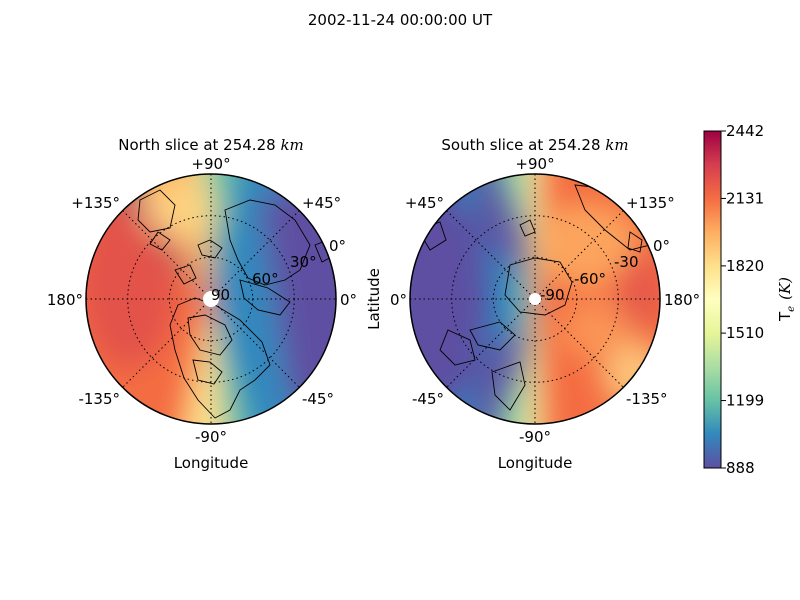 The width and height of the screenshot is (800, 600). I want to click on north-xlabel: Longitude, so click(211, 463).